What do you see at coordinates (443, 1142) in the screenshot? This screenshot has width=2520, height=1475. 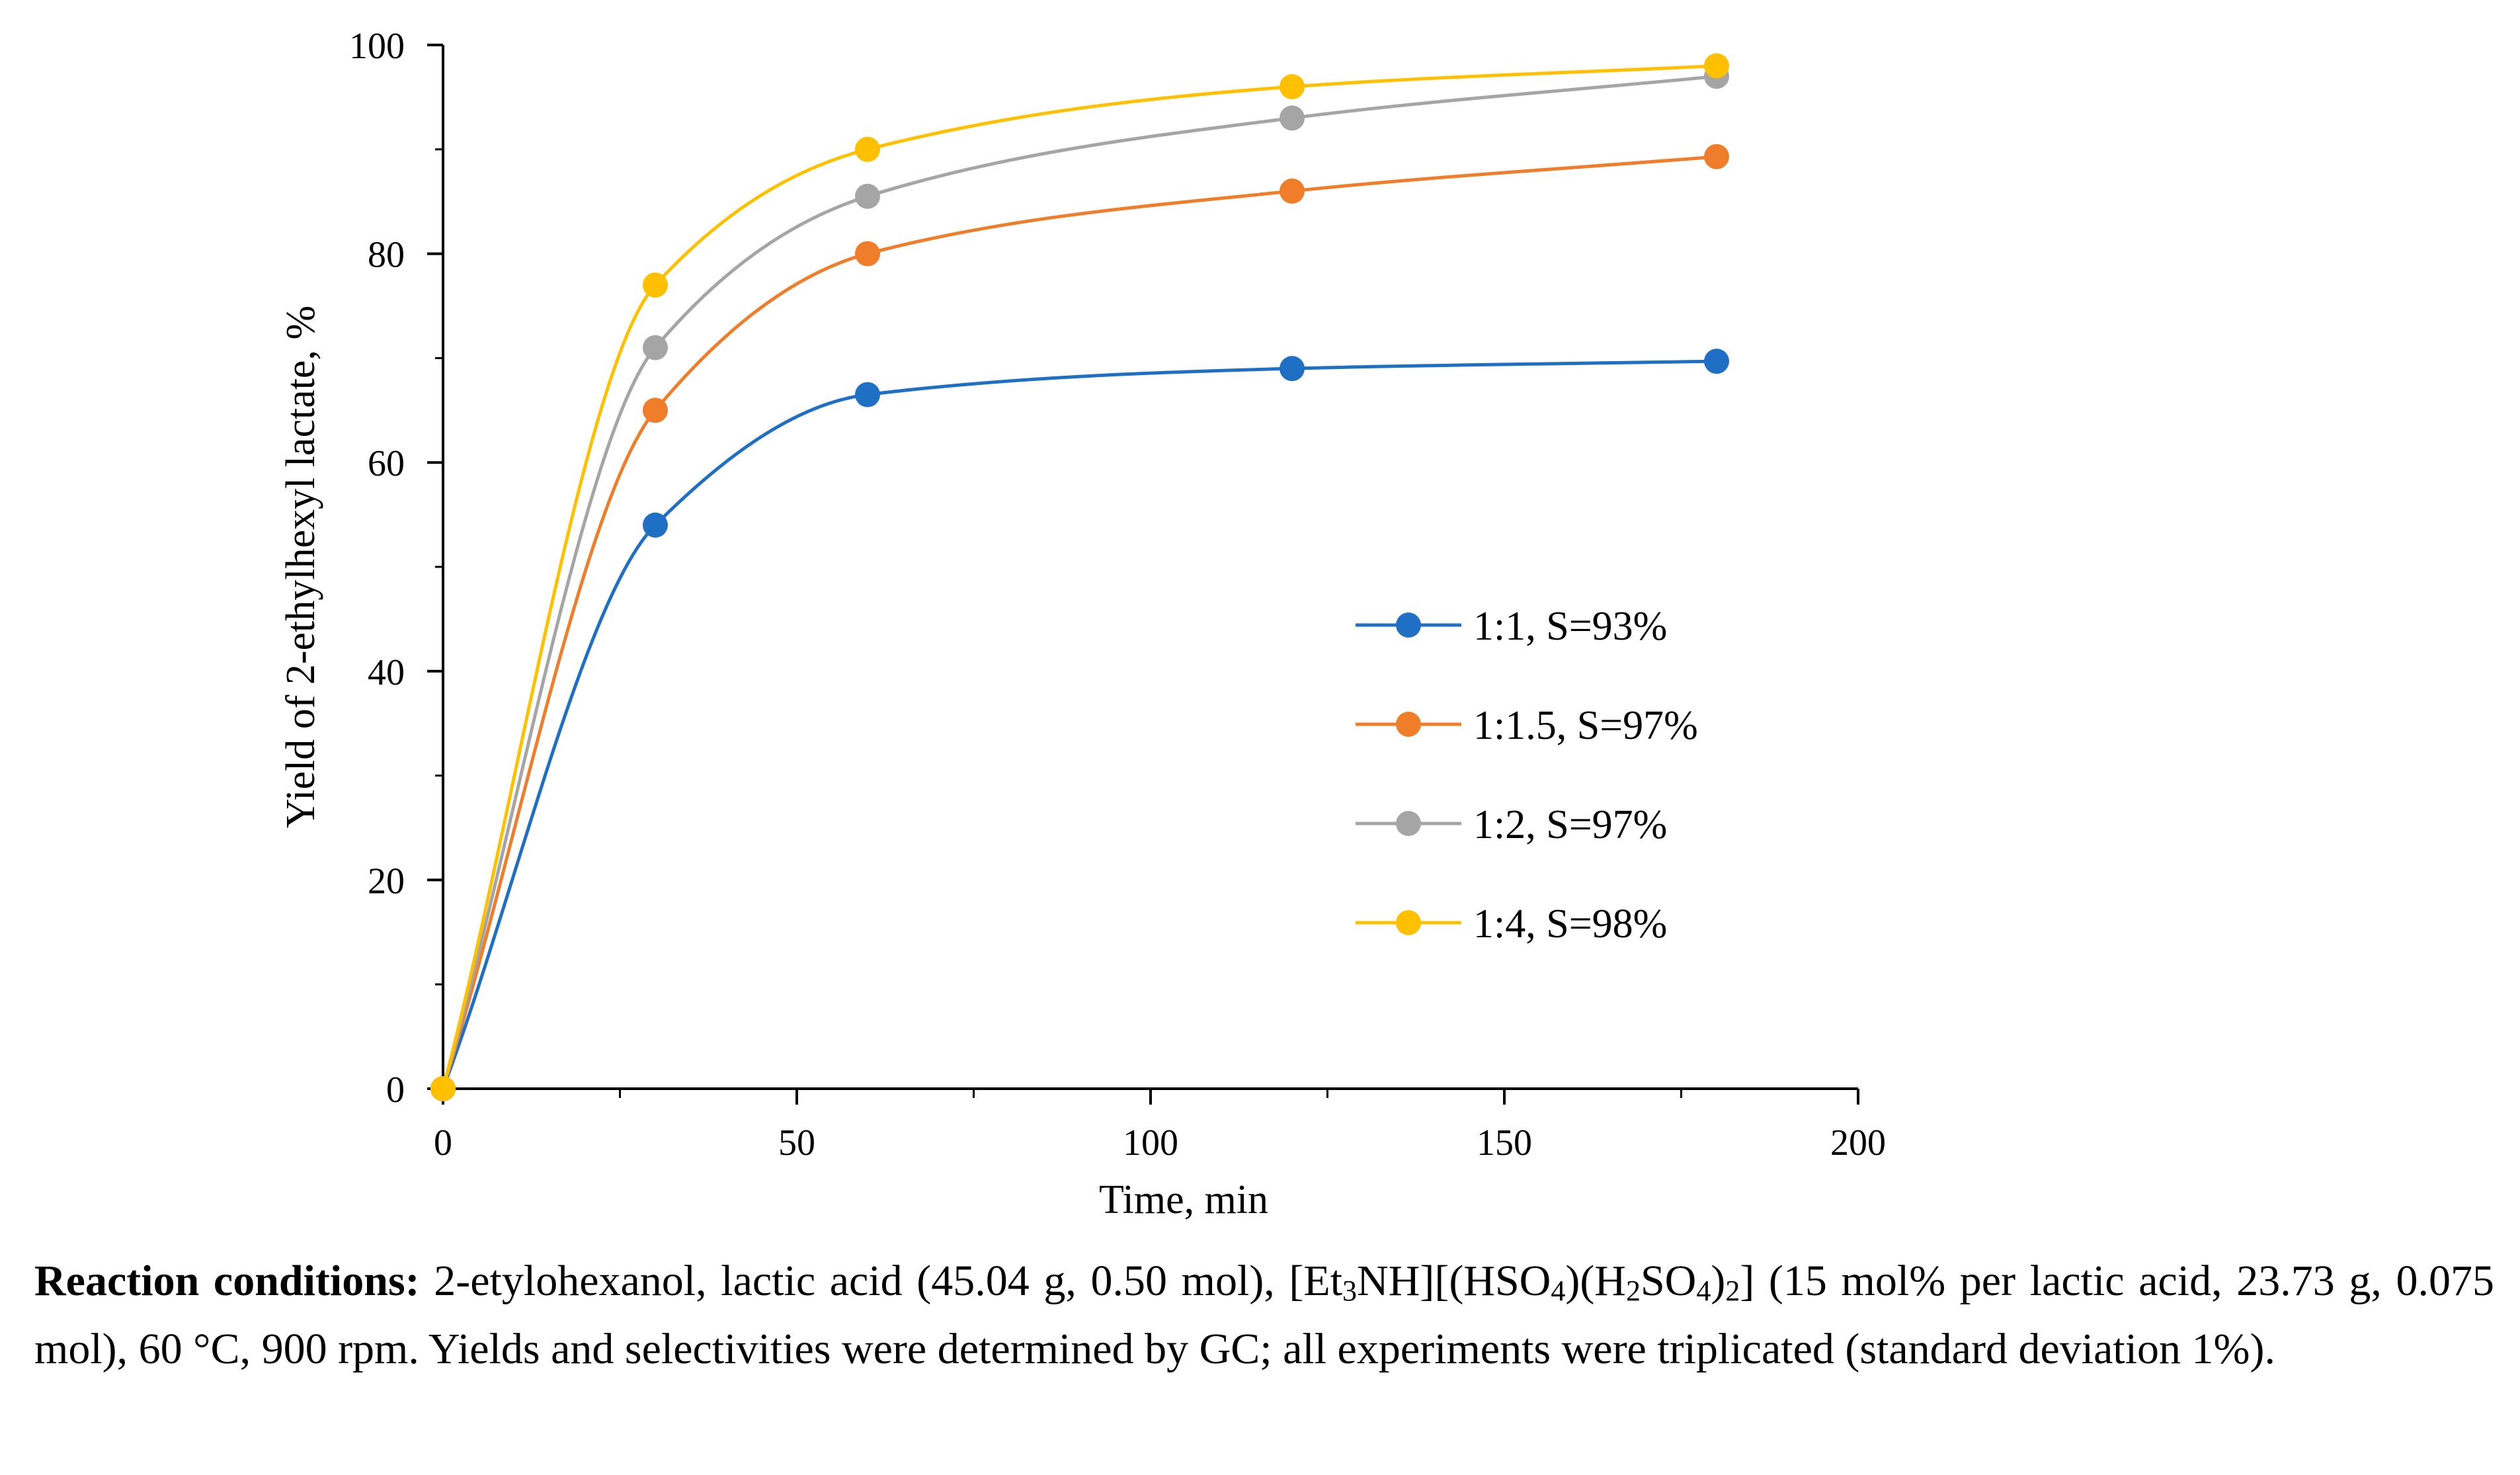 I see `x-tick-label: 0` at bounding box center [443, 1142].